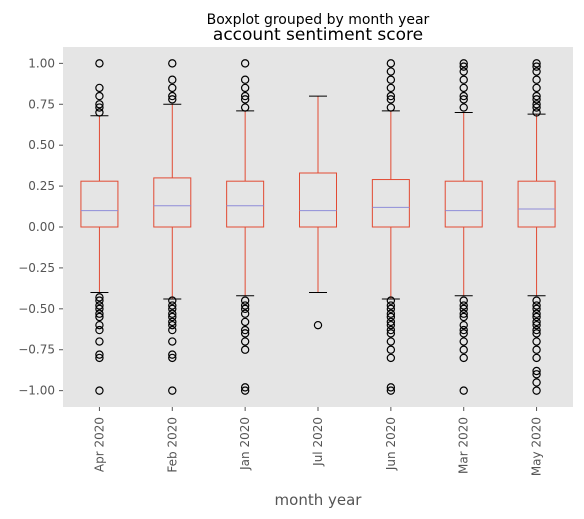 This screenshot has width=584, height=519. I want to click on y-tick-label: 1.00, so click(41, 63).